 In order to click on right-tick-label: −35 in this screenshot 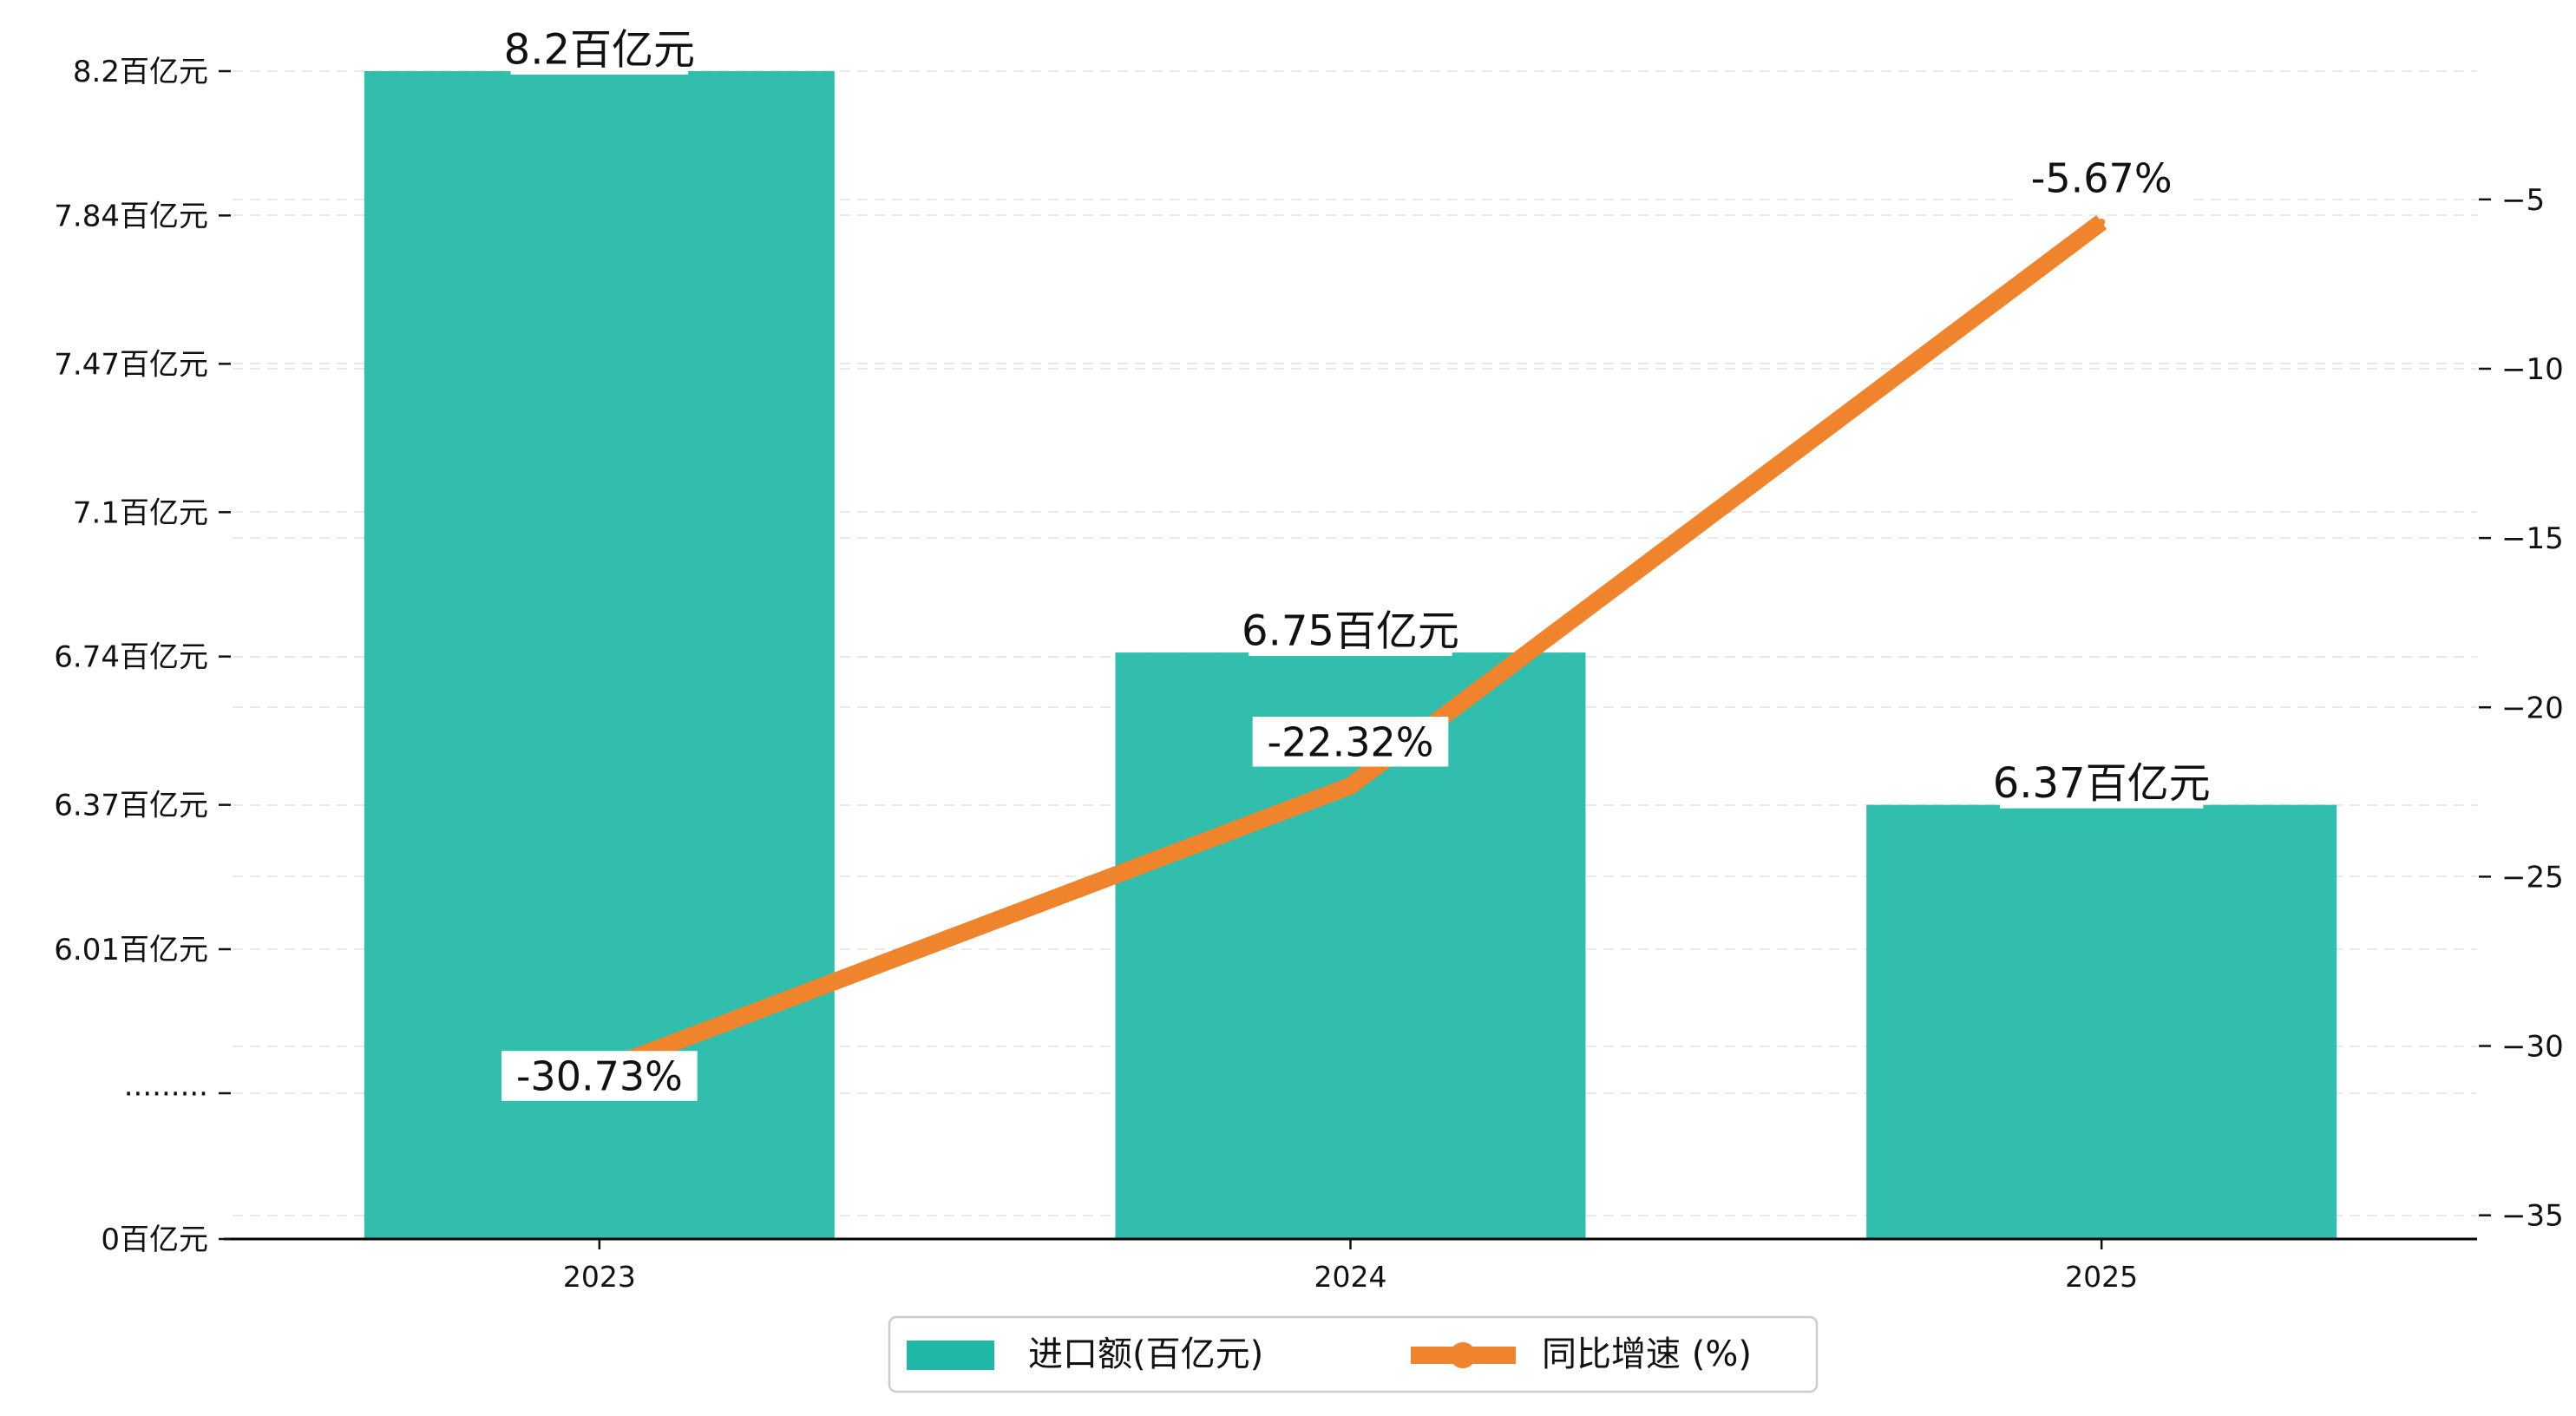, I will do `click(2532, 1216)`.